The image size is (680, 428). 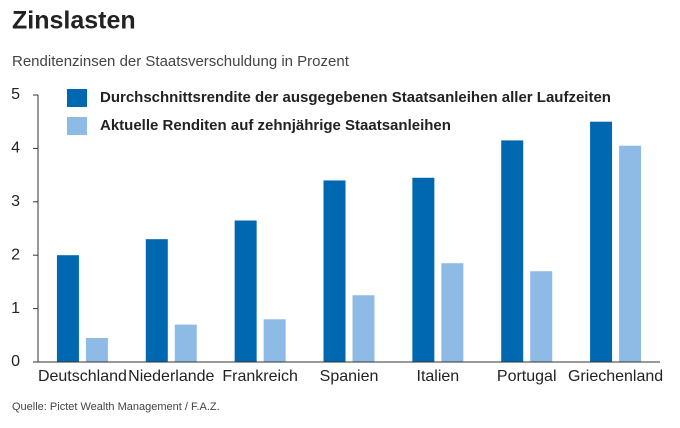 I want to click on x-tick-label: Deutschland, so click(x=82, y=376).